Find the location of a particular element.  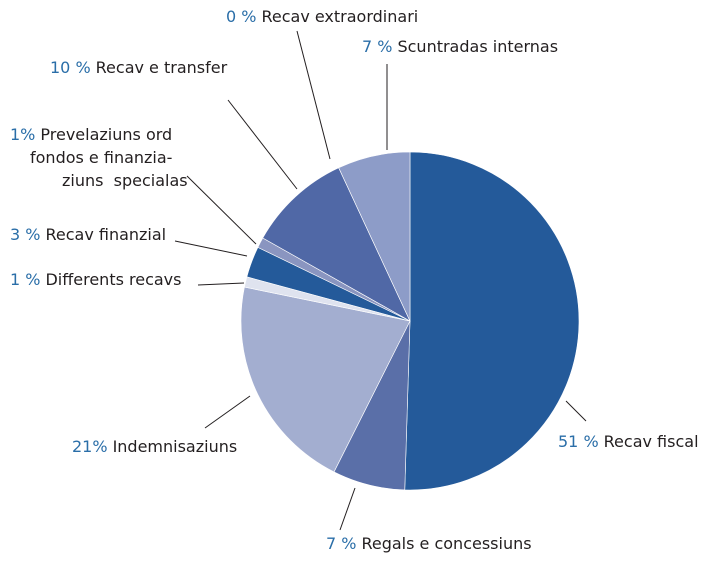

value-label: 3 % is located at coordinates (25, 234).